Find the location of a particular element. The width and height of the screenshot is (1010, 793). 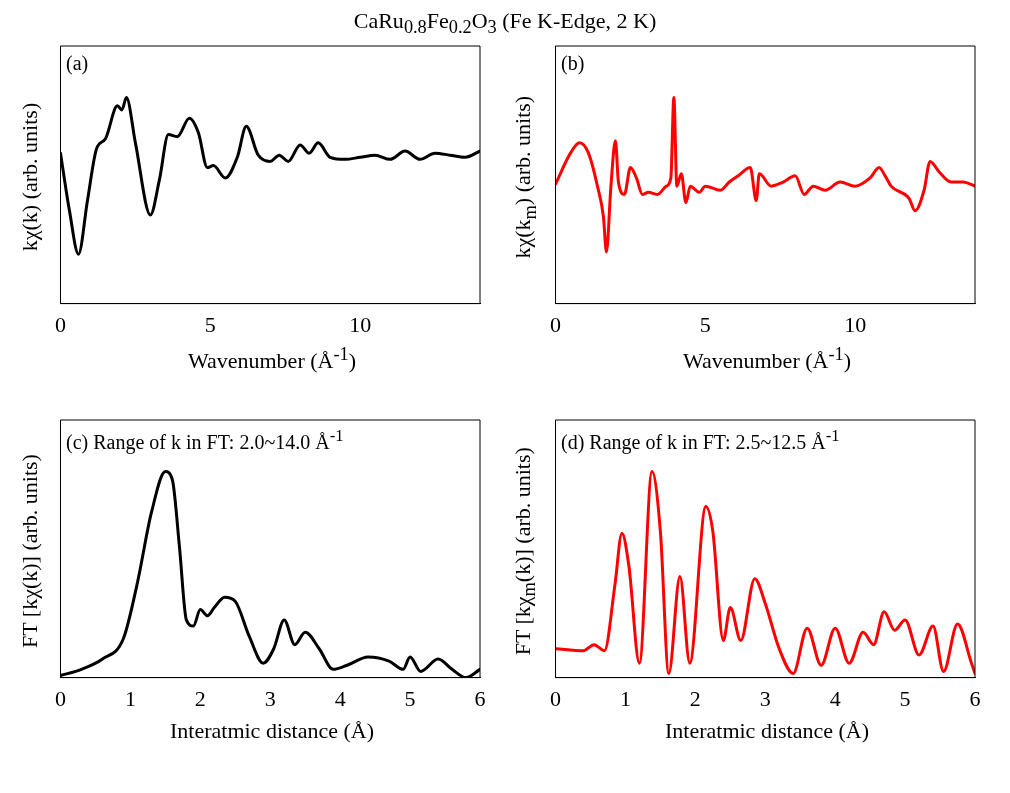

y-axis-title: FT [kχ(k)] (arb. units) is located at coordinates (30, 551).